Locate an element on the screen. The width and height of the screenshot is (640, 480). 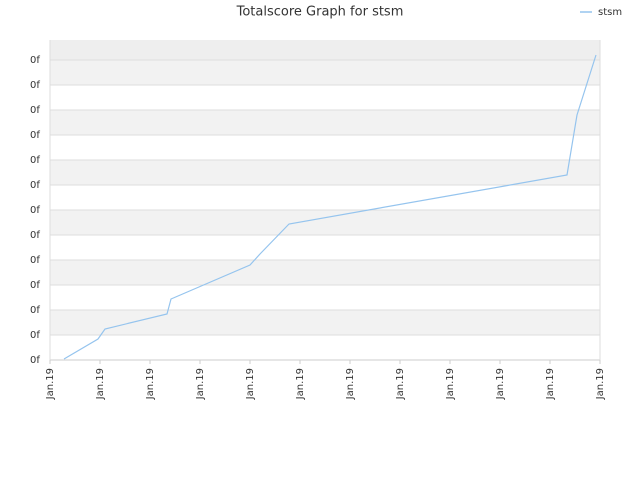
legend-label: stsm is located at coordinates (610, 12).